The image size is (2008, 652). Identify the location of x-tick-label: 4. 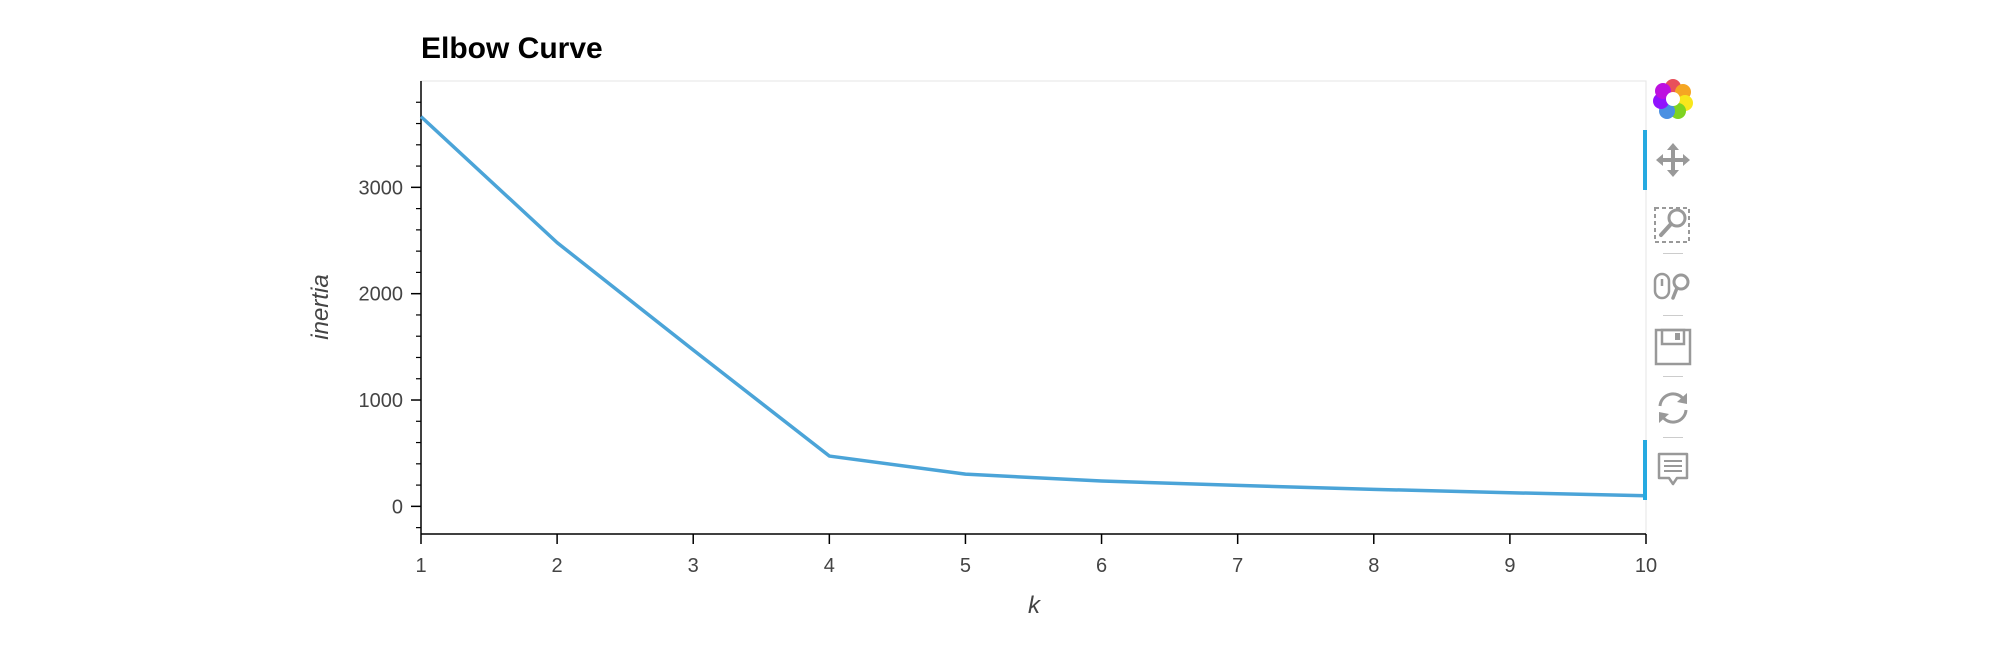
(829, 566).